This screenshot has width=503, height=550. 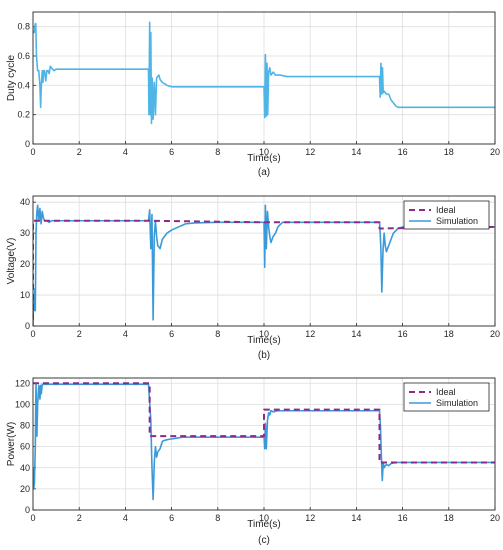 What do you see at coordinates (11, 78) in the screenshot?
I see `y-axis-label: Duty cycle` at bounding box center [11, 78].